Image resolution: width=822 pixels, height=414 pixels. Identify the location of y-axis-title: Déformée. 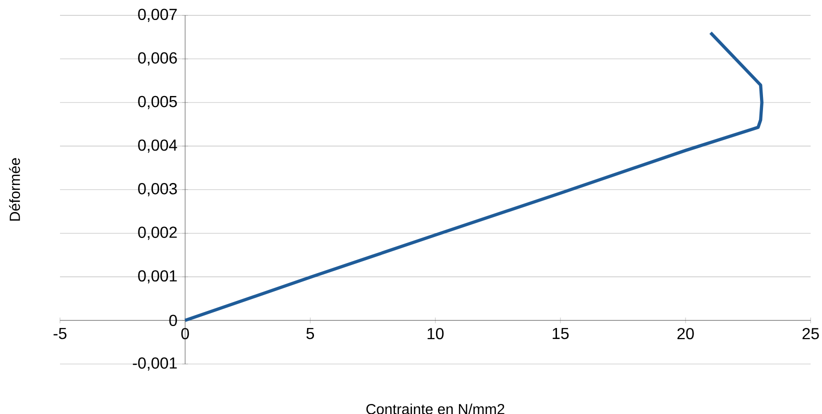
(14, 189).